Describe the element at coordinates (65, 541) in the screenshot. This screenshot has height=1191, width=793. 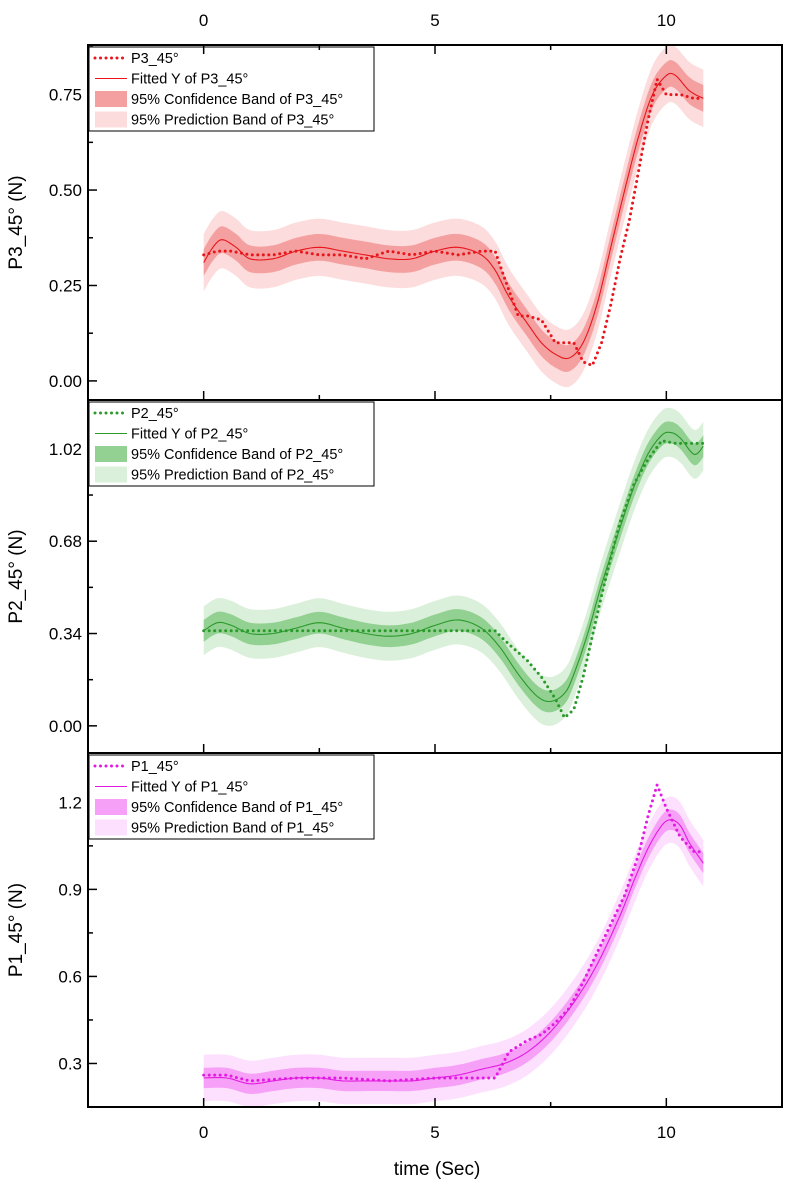
I see `y-tick-label-p2: 0.68` at that location.